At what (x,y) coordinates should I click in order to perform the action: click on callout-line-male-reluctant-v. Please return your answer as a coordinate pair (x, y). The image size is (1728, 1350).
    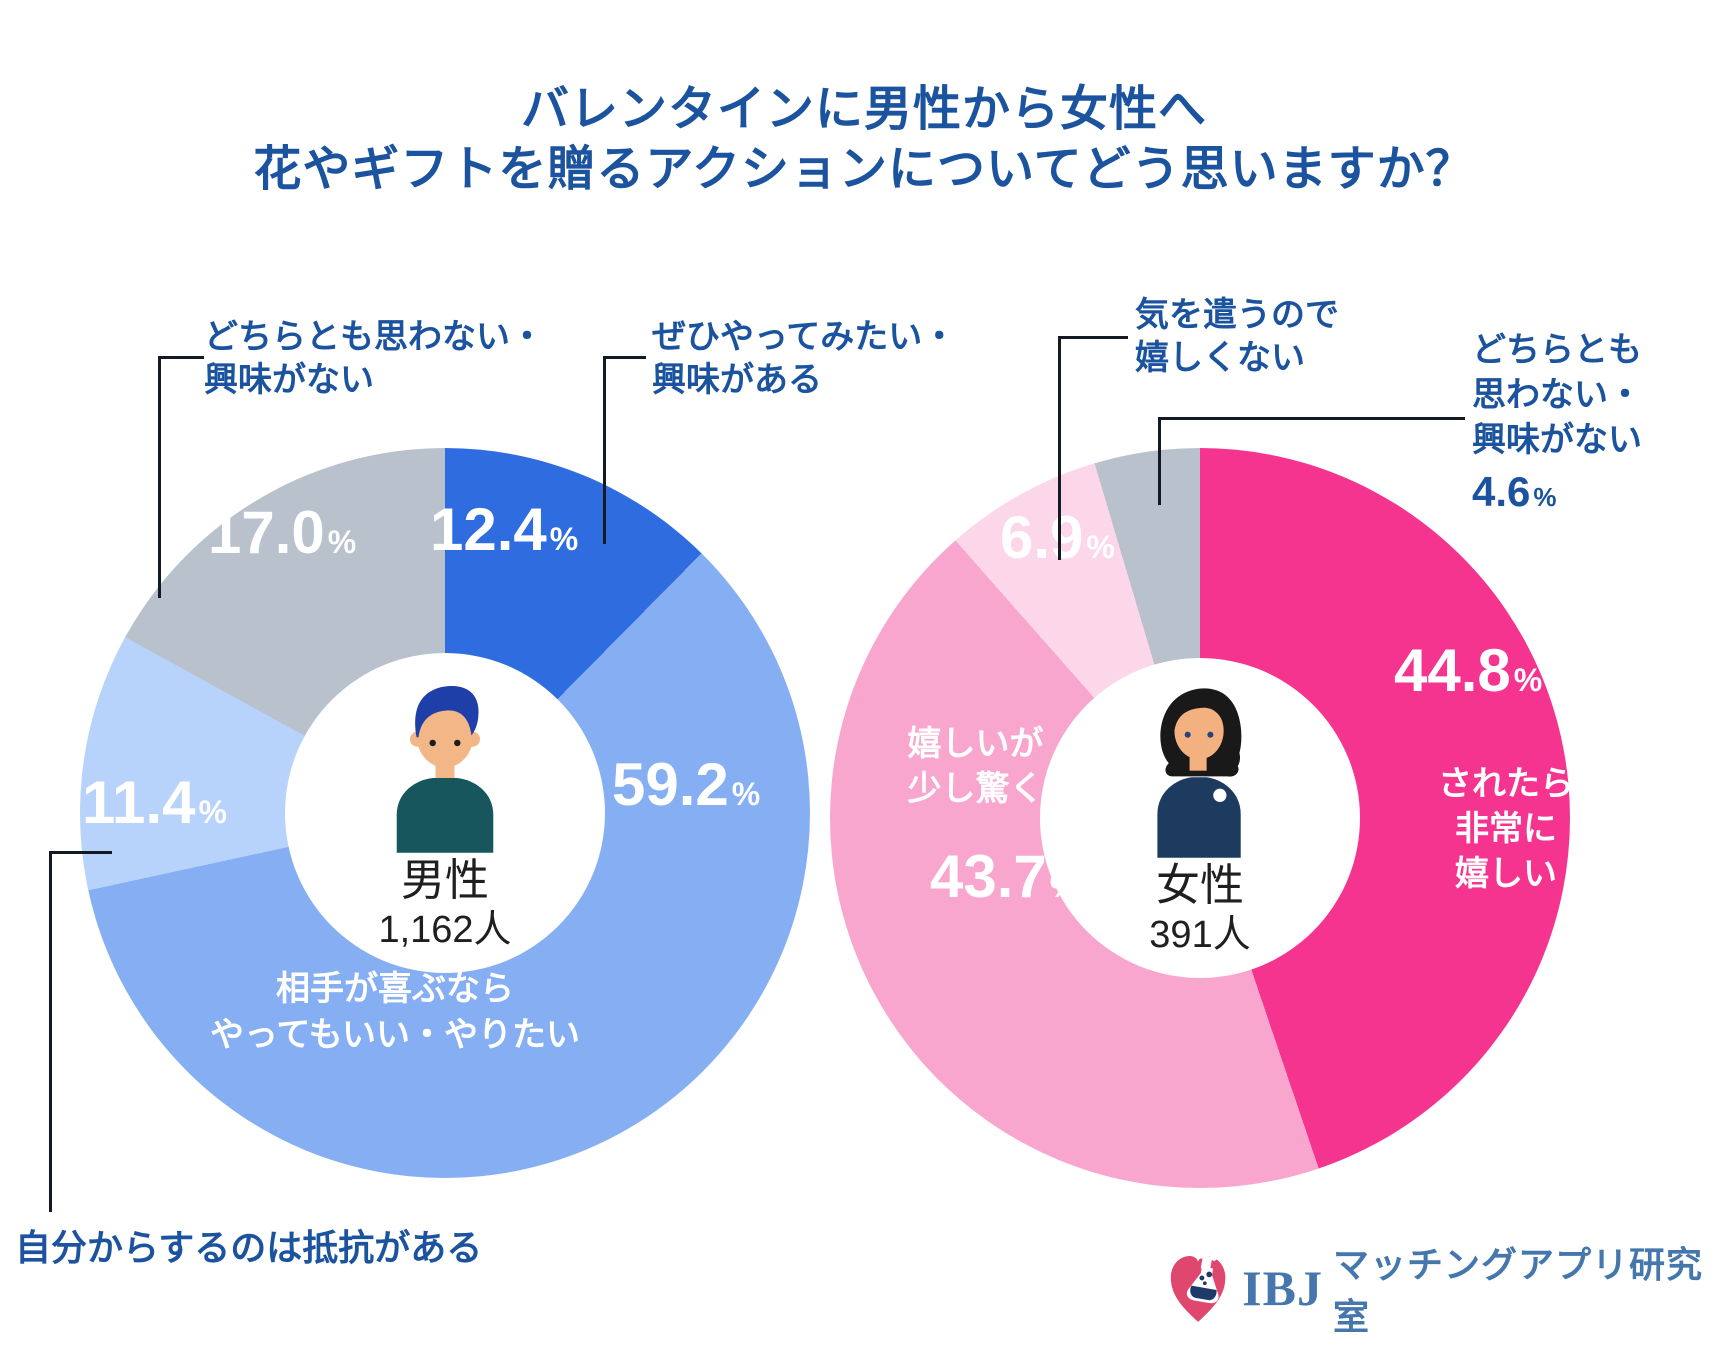
    Looking at the image, I should click on (50, 1031).